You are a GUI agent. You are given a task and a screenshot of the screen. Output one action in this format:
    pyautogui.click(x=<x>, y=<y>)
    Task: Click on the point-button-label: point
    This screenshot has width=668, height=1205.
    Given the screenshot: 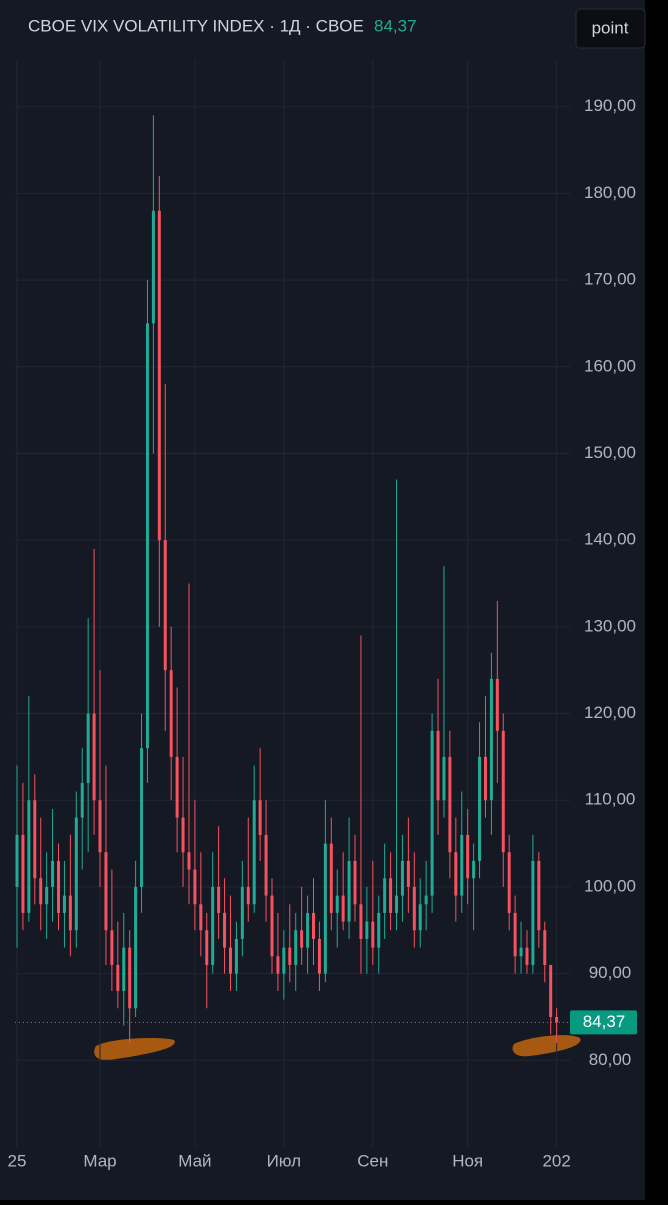 What is the action you would take?
    pyautogui.click(x=610, y=27)
    